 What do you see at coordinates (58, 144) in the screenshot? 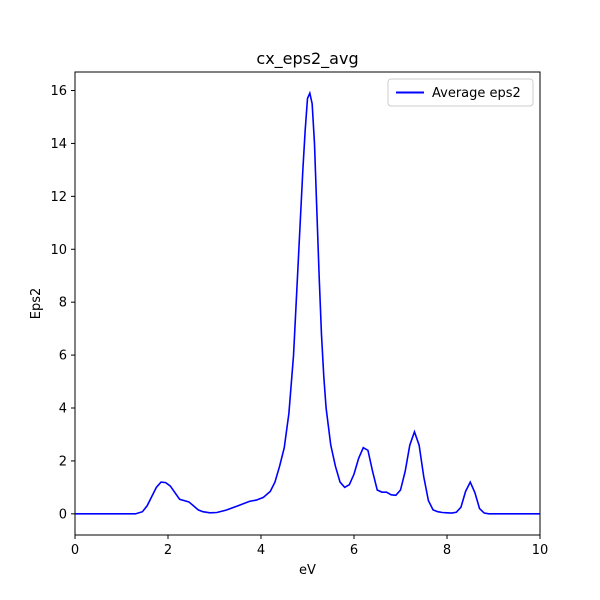
I see `y-tick-label: 14` at bounding box center [58, 144].